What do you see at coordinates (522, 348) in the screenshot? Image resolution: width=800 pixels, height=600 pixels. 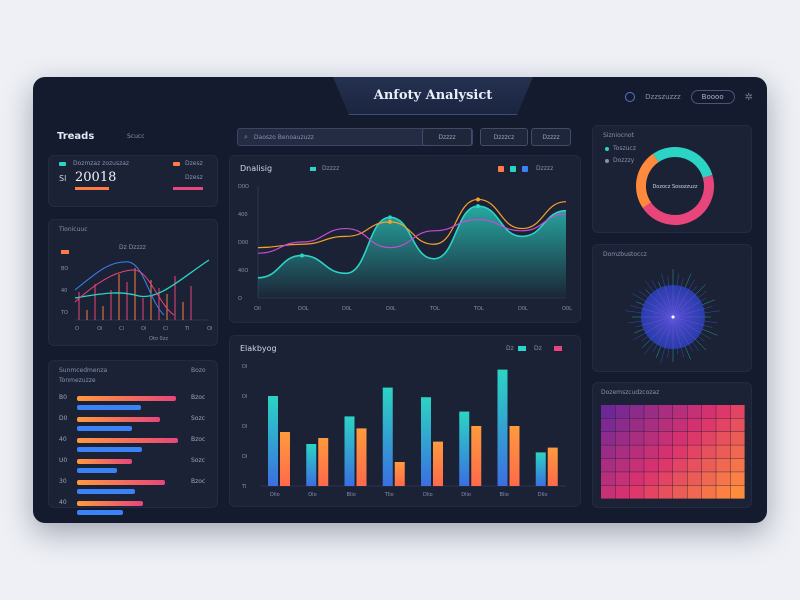 I see `bar-legend-dot-teal` at bounding box center [522, 348].